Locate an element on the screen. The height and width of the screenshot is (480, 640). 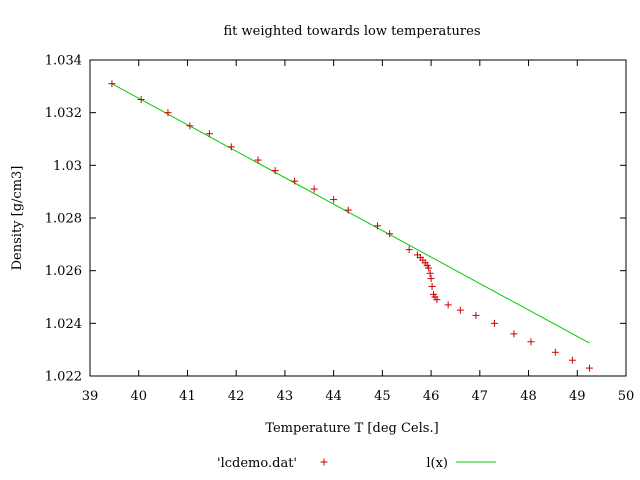
legend-label-data: 'lcdemo.dat' is located at coordinates (257, 463).